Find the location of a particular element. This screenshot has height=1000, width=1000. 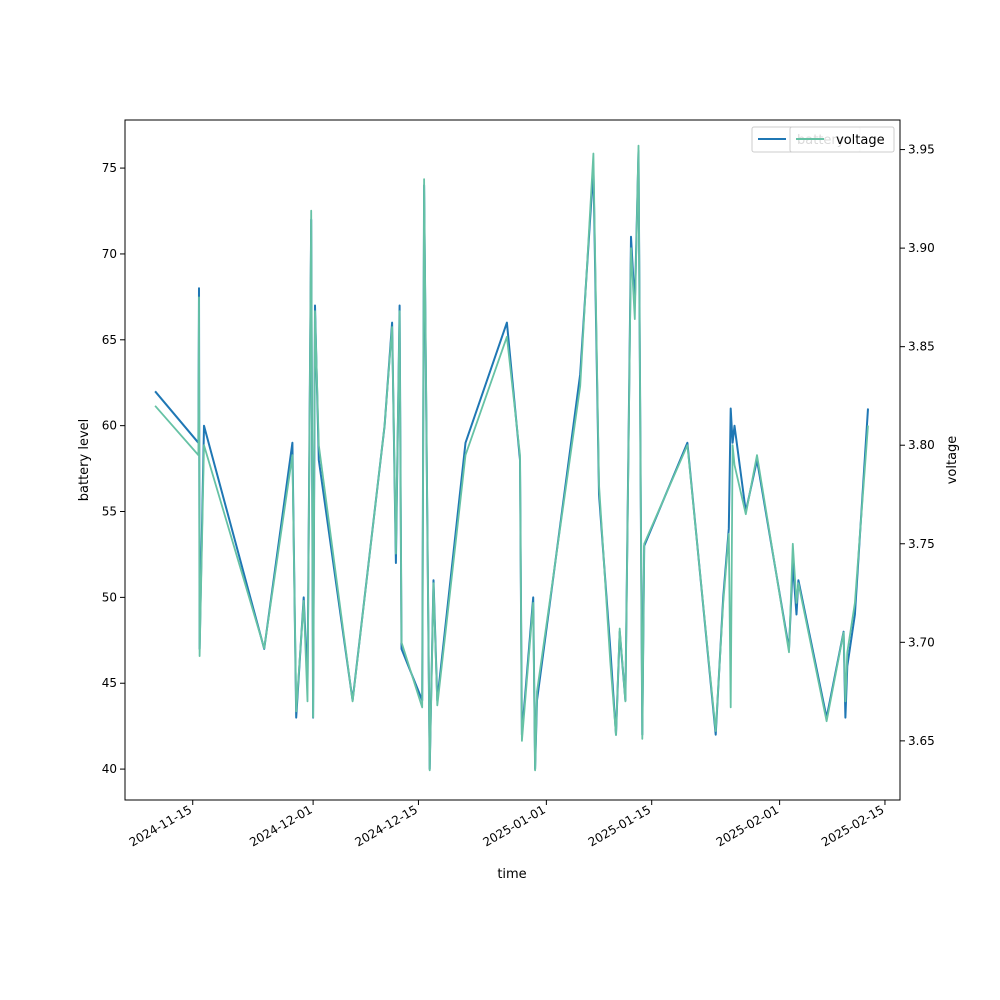

x-tick-label: 2025-02-15 is located at coordinates (852, 825).